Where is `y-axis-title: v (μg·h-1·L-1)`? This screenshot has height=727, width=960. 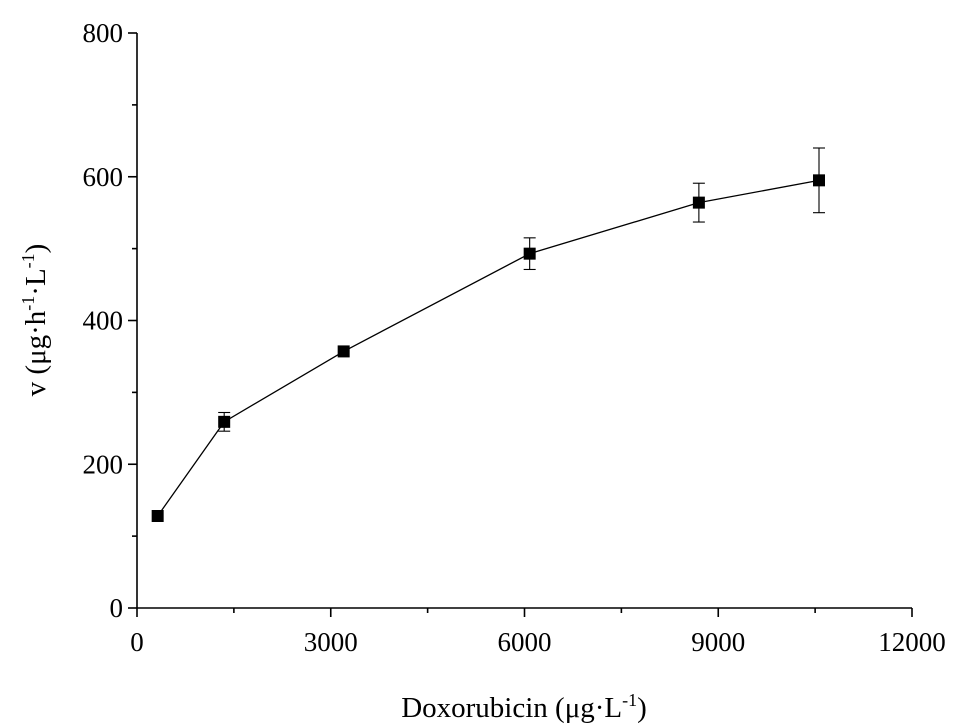 y-axis-title: v (μg·h-1·L-1) is located at coordinates (35, 320).